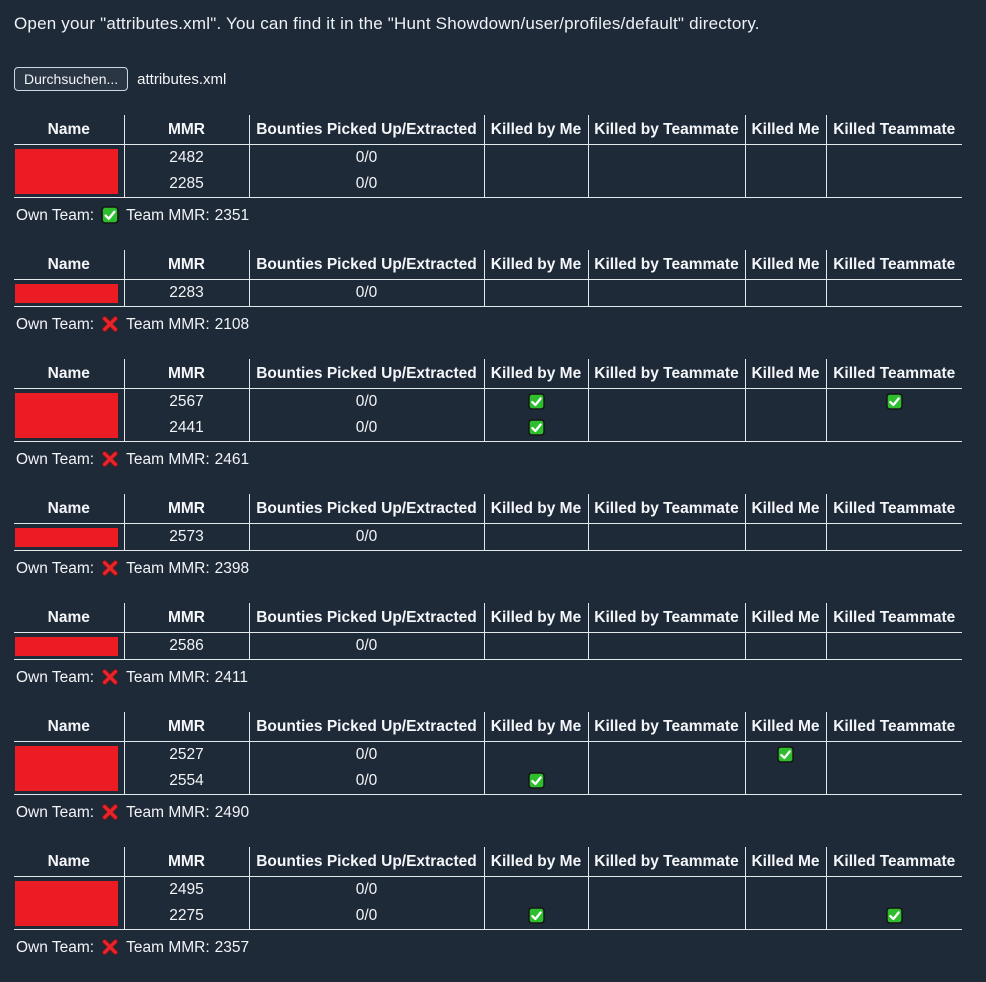  What do you see at coordinates (186, 293) in the screenshot?
I see `mmr-cell: 2283` at bounding box center [186, 293].